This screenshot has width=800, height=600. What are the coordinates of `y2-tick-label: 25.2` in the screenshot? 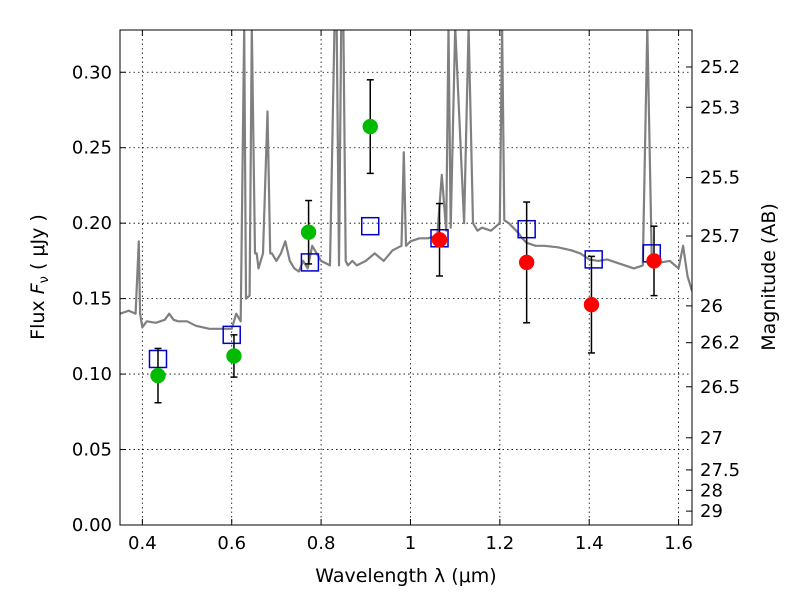 It's located at (720, 67).